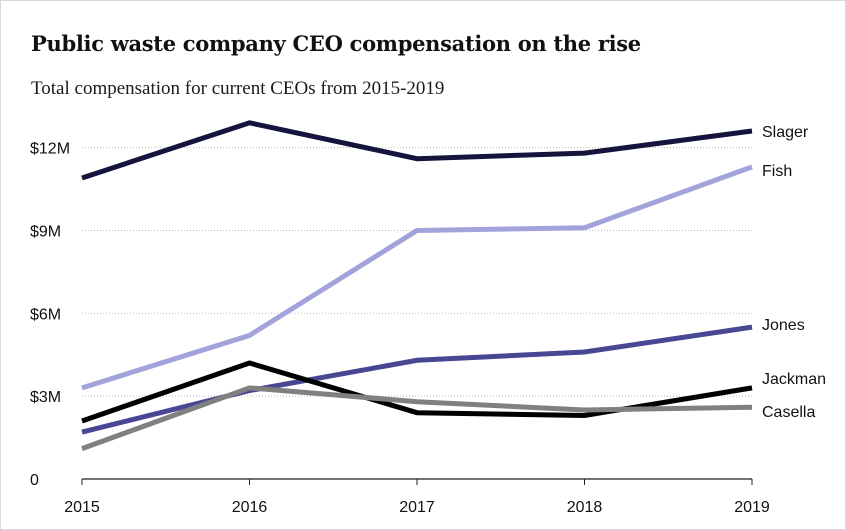  What do you see at coordinates (34, 480) in the screenshot?
I see `y-tick-label: 0` at bounding box center [34, 480].